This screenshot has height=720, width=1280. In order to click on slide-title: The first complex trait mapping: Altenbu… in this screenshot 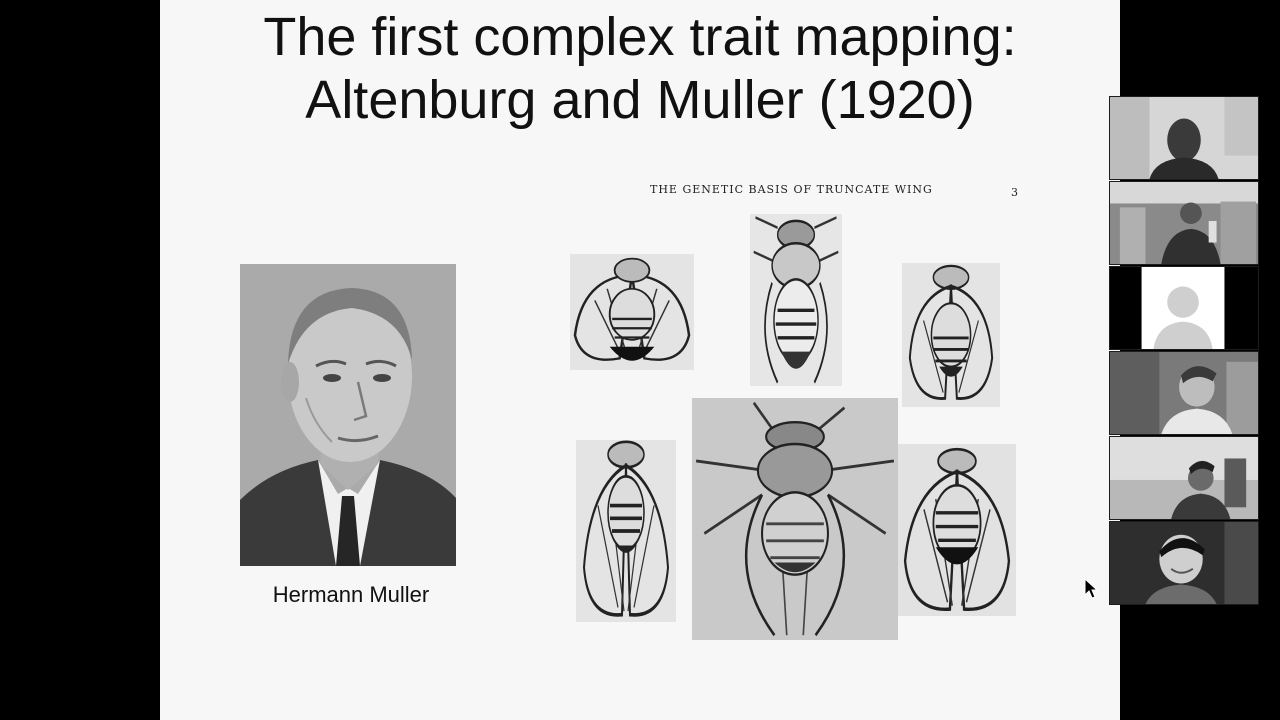, I will do `click(640, 69)`.